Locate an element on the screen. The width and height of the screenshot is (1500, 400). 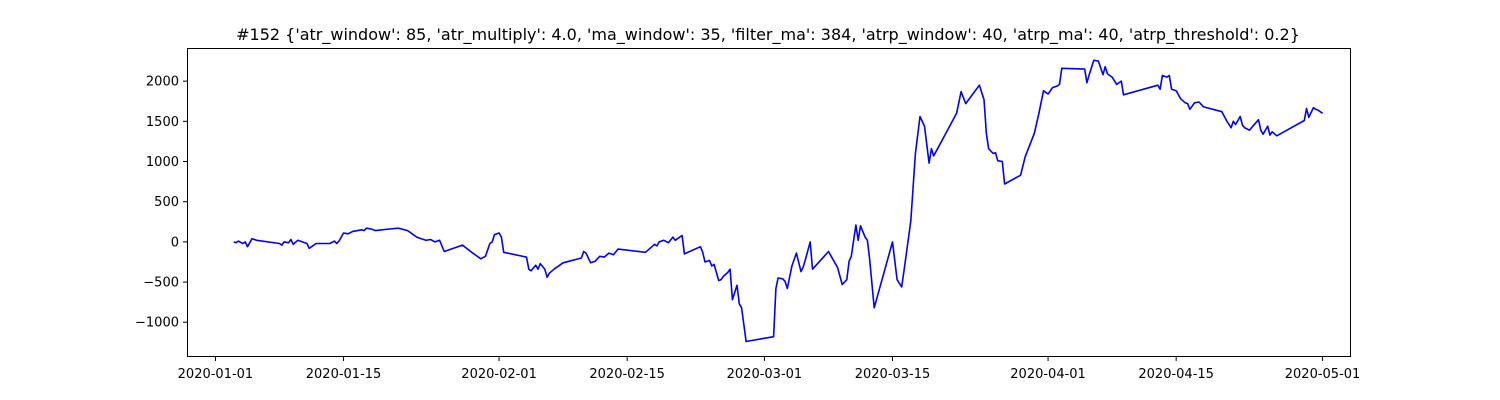
x-tick-label: 2020-02-01 is located at coordinates (499, 374).